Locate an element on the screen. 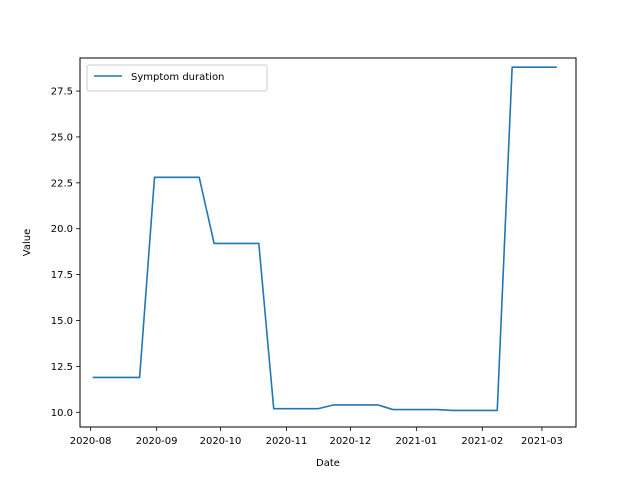 This screenshot has width=640, height=484. legend-box is located at coordinates (177, 78).